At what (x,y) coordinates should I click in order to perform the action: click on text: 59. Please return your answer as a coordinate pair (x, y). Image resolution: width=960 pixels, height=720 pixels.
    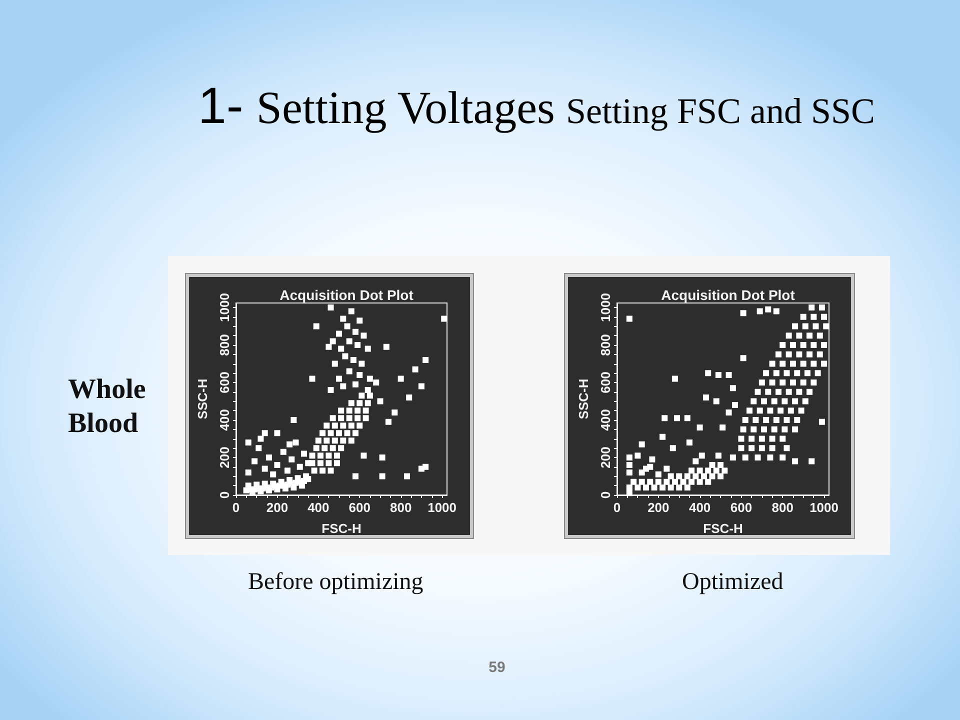
    Looking at the image, I should click on (497, 668).